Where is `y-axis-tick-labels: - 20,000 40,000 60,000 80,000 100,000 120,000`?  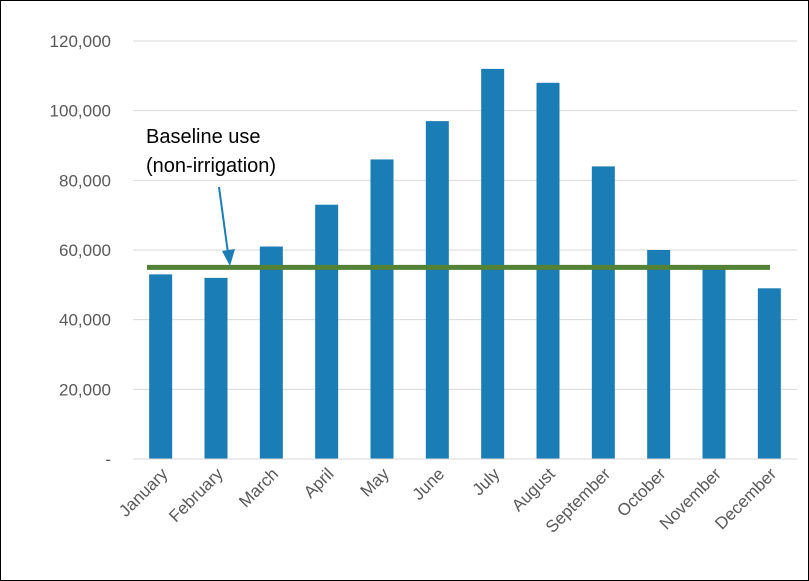
y-axis-tick-labels: - 20,000 40,000 60,000 80,000 100,000 120,000 is located at coordinates (80, 250).